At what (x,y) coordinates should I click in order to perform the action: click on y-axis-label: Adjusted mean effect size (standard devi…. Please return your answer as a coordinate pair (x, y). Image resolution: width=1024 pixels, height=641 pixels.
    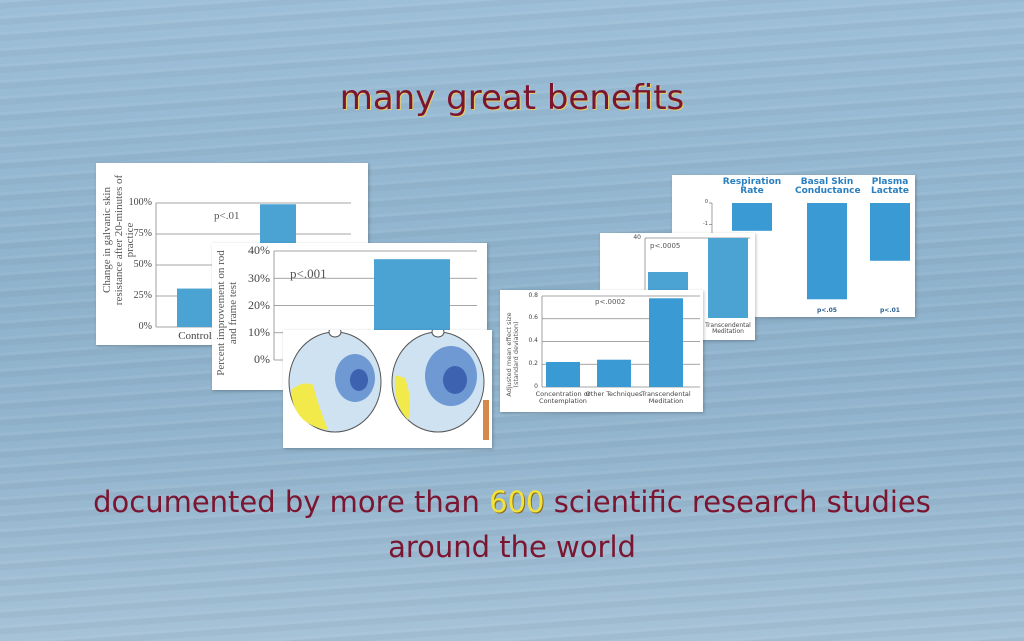
    Looking at the image, I should click on (512, 354).